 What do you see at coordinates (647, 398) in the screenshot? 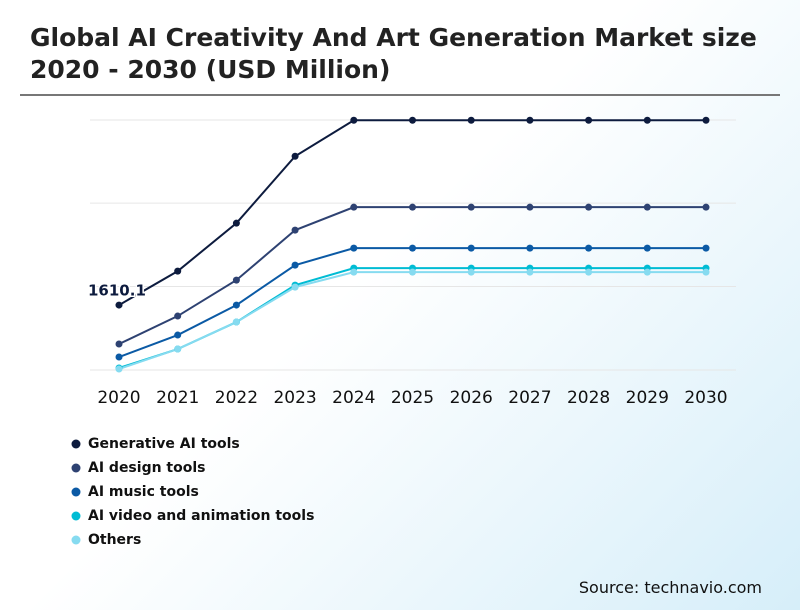
I see `x-tick-label: 2029` at bounding box center [647, 398].